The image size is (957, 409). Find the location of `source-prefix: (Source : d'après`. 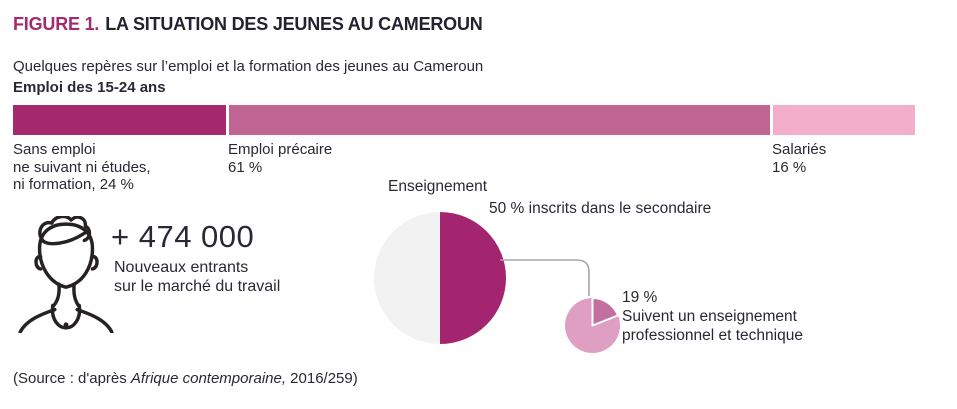

source-prefix: (Source : d'après is located at coordinates (72, 378).